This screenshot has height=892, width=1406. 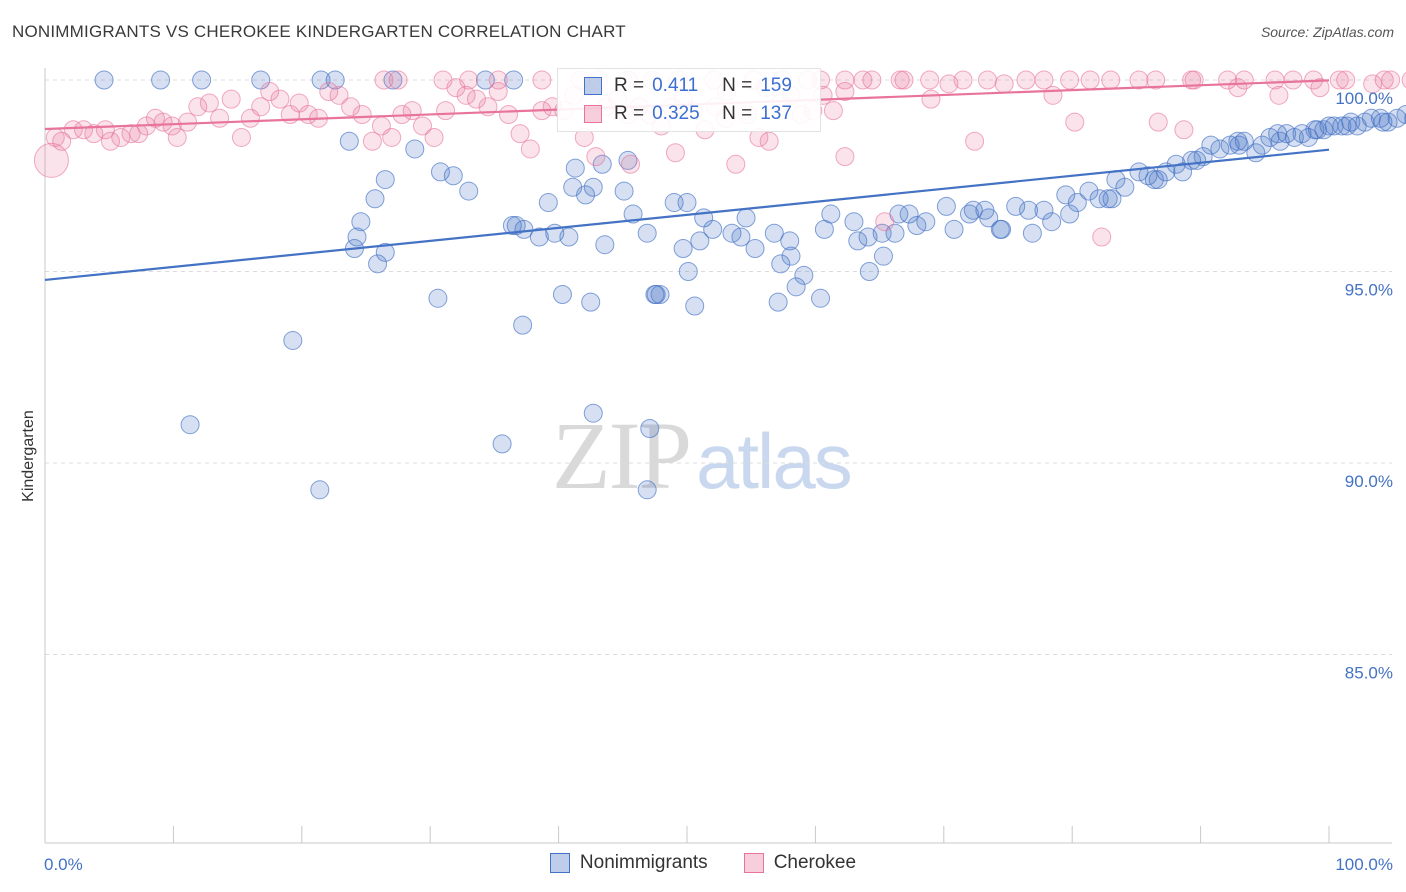 I want to click on legend-item-nonimmigrants: Nonimmigrants, so click(x=628, y=863).